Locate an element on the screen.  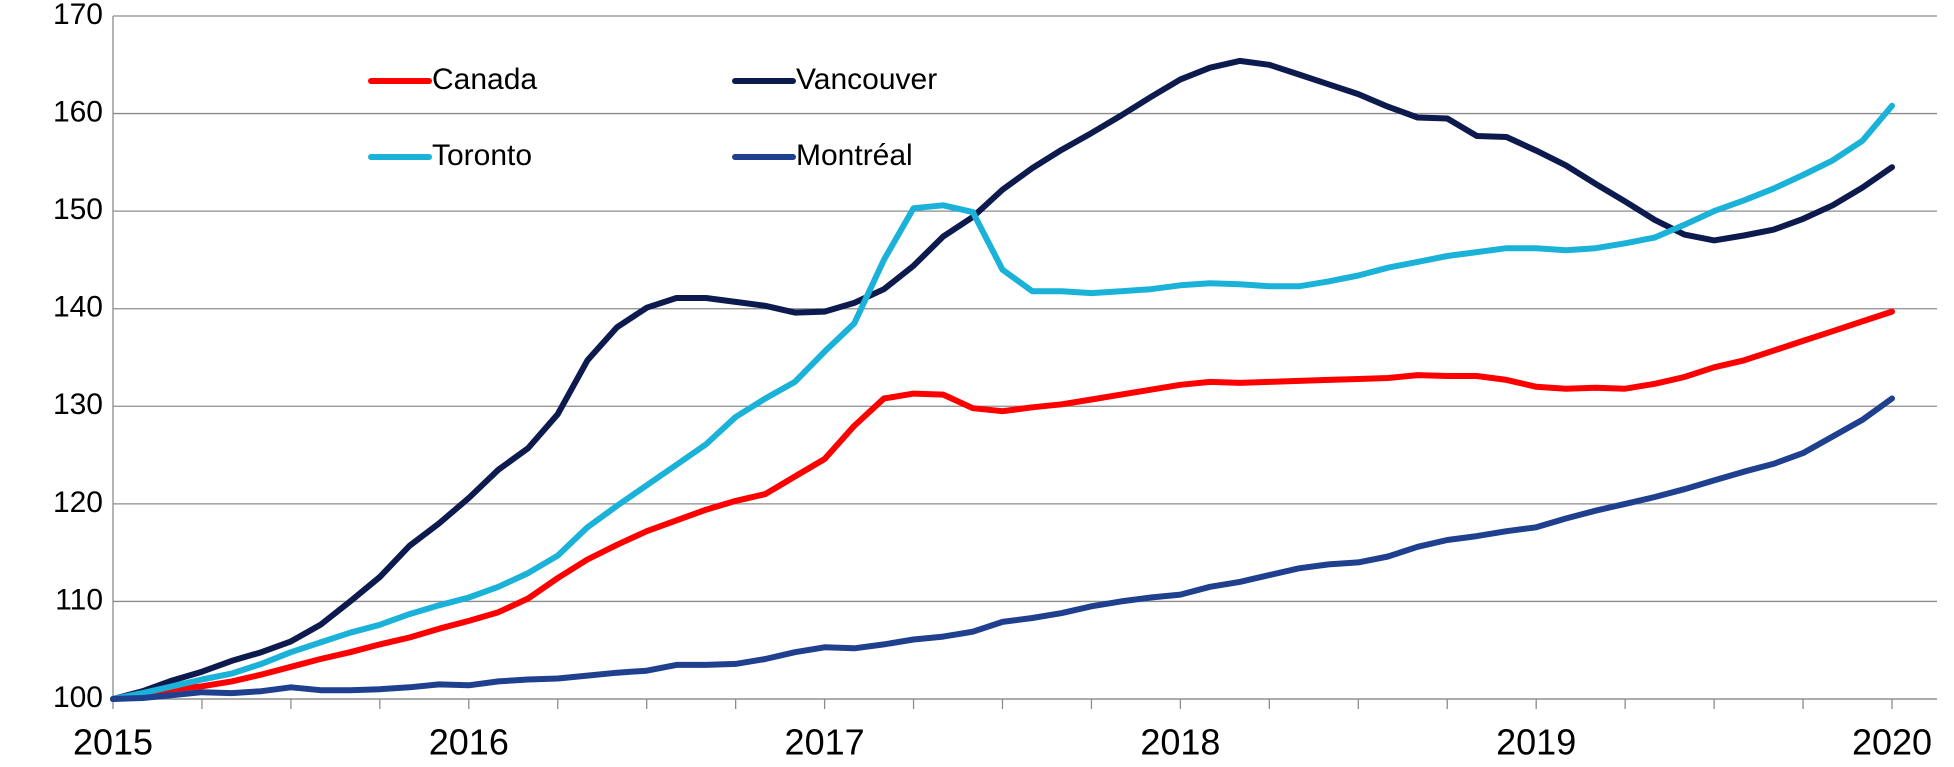
x-tick-label: 2020 is located at coordinates (1892, 742).